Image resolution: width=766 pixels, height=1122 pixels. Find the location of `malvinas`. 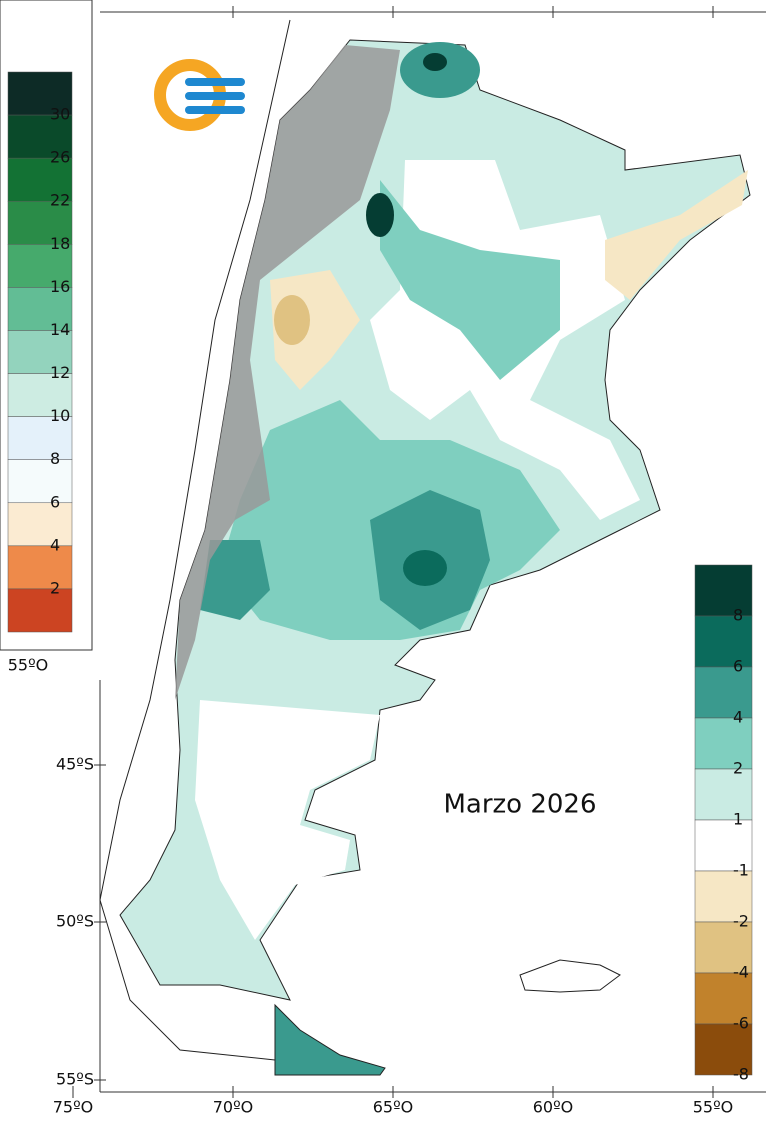

malvinas is located at coordinates (570, 976).